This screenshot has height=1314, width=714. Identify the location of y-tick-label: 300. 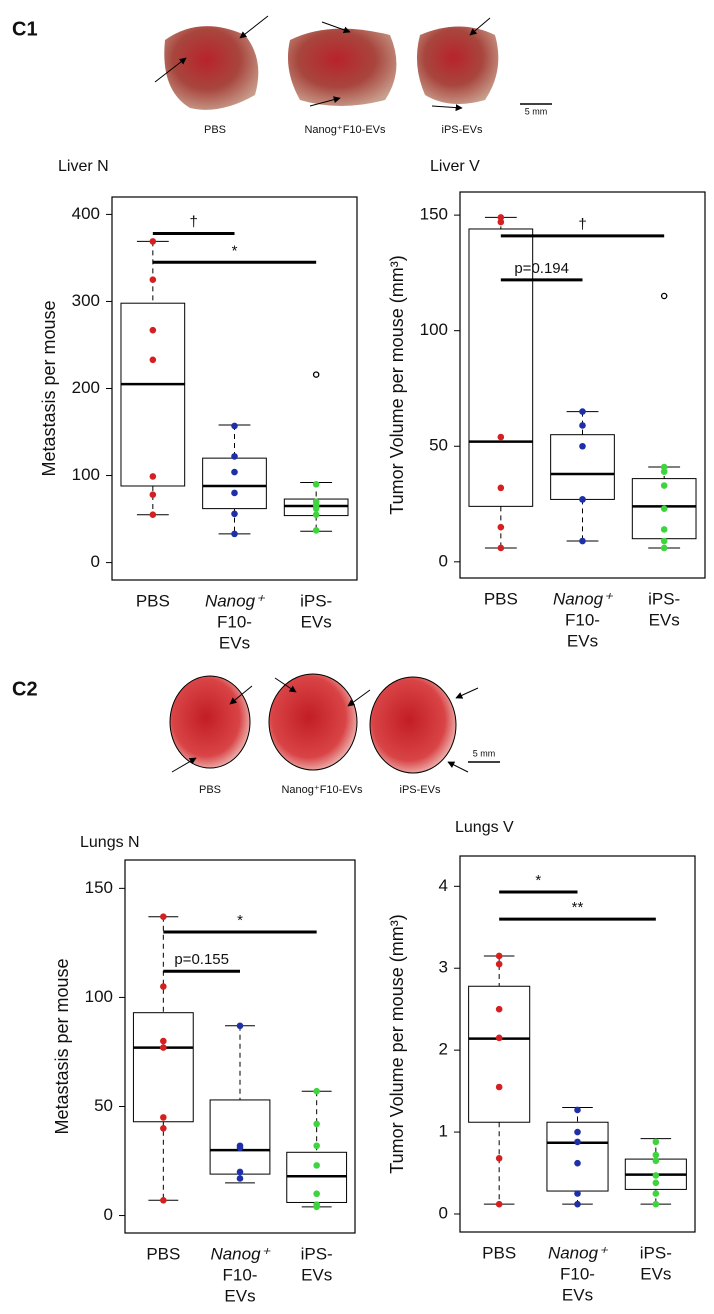
(86, 300).